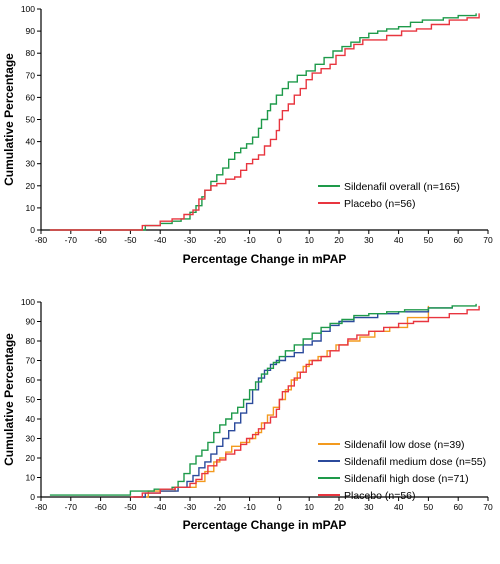  Describe the element at coordinates (404, 445) in the screenshot. I see `legend-label: Sildenafil low dose (n=39)` at that location.